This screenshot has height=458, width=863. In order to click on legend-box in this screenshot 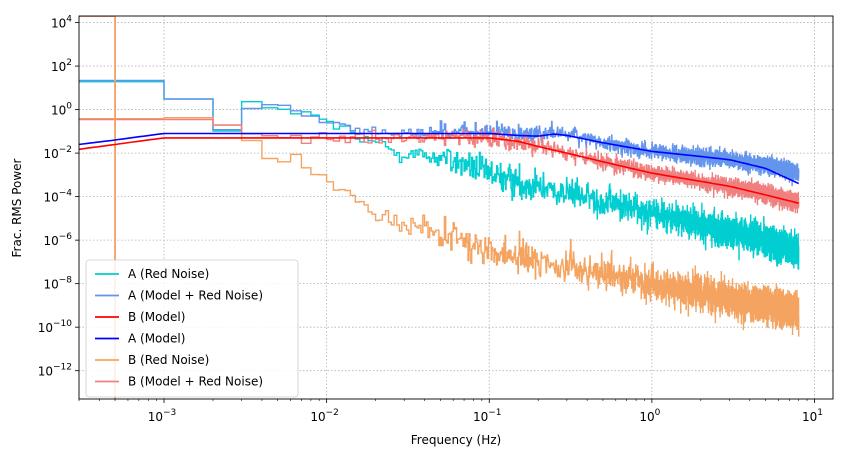, I will do `click(192, 328)`.